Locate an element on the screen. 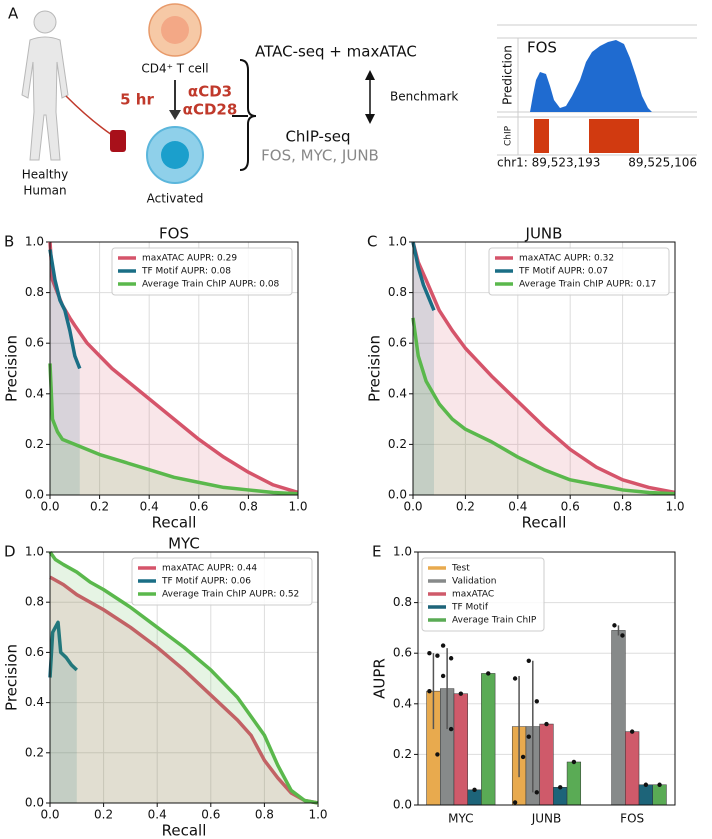 This screenshot has width=712, height=839. person-label: Healthy is located at coordinates (45, 175).